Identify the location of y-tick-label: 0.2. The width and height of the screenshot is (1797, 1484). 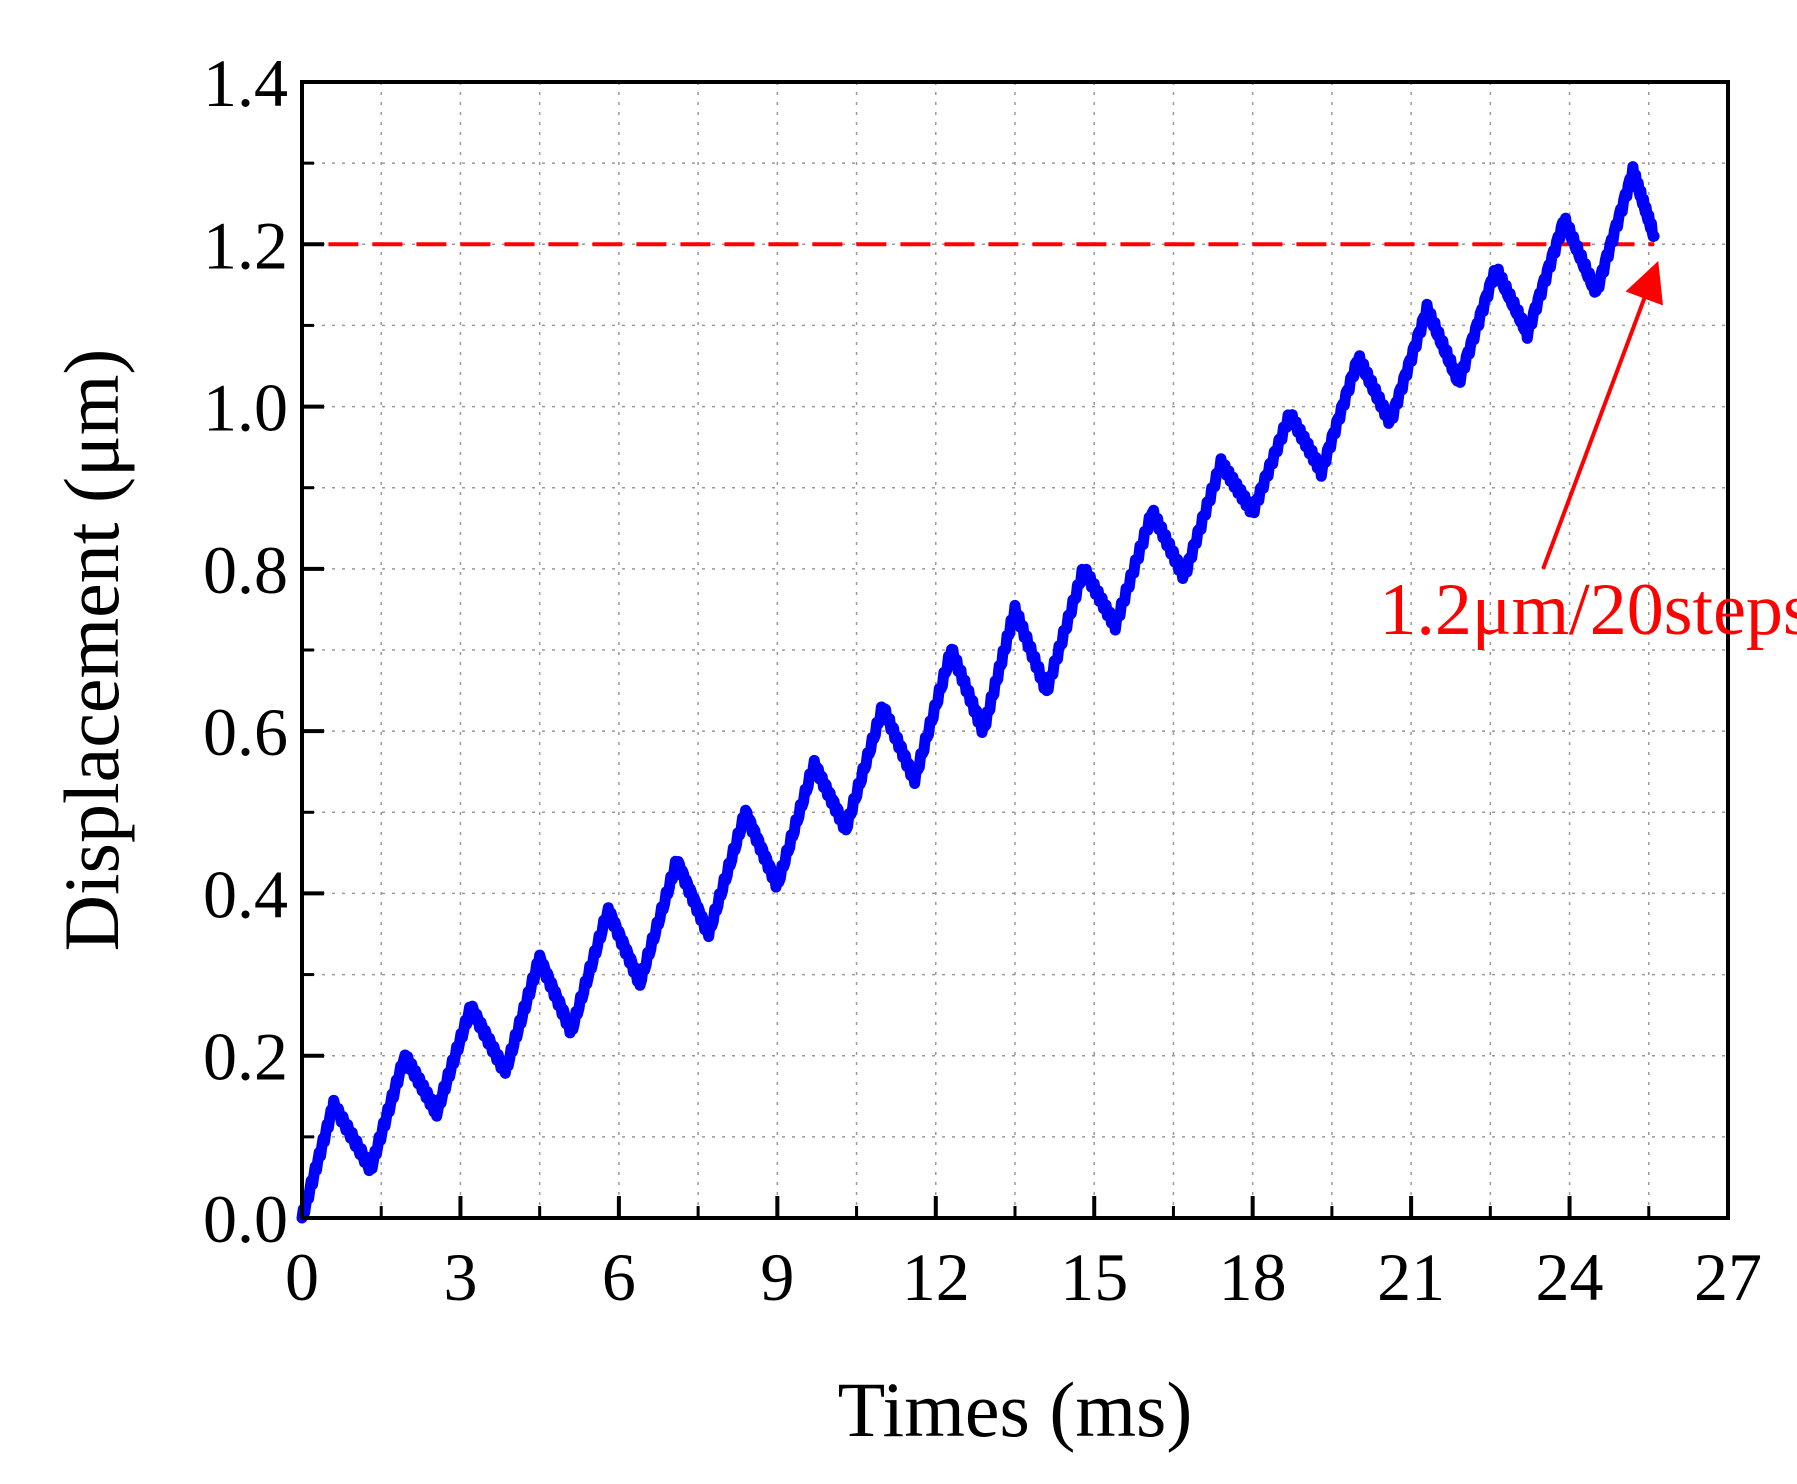
(245, 1057).